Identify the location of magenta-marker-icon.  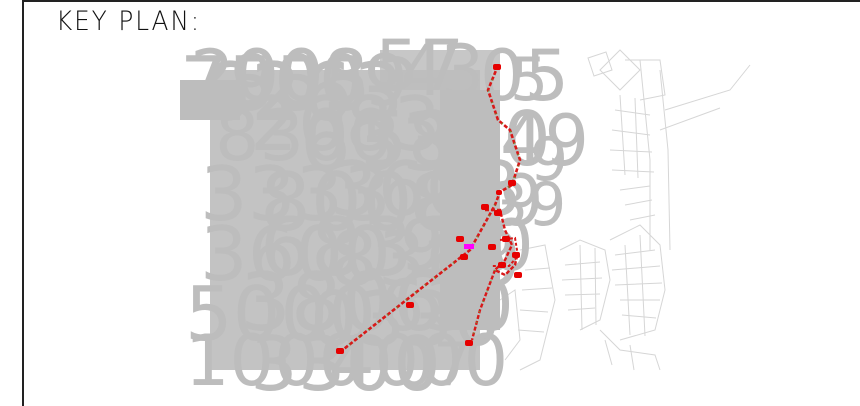
(469, 246).